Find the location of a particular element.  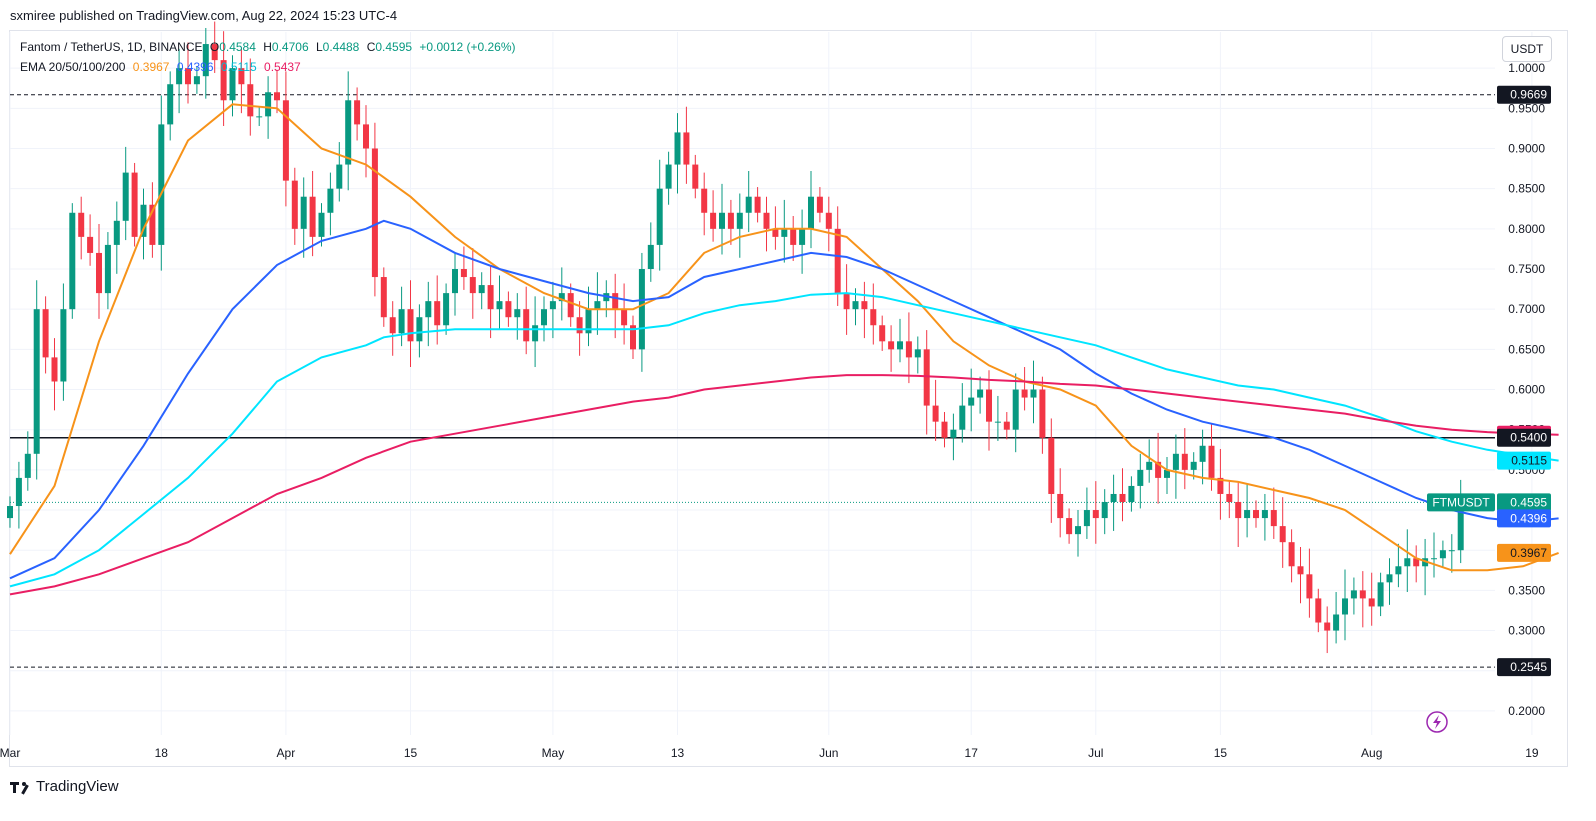

price-label-text: 0.5400 is located at coordinates (1528, 438).